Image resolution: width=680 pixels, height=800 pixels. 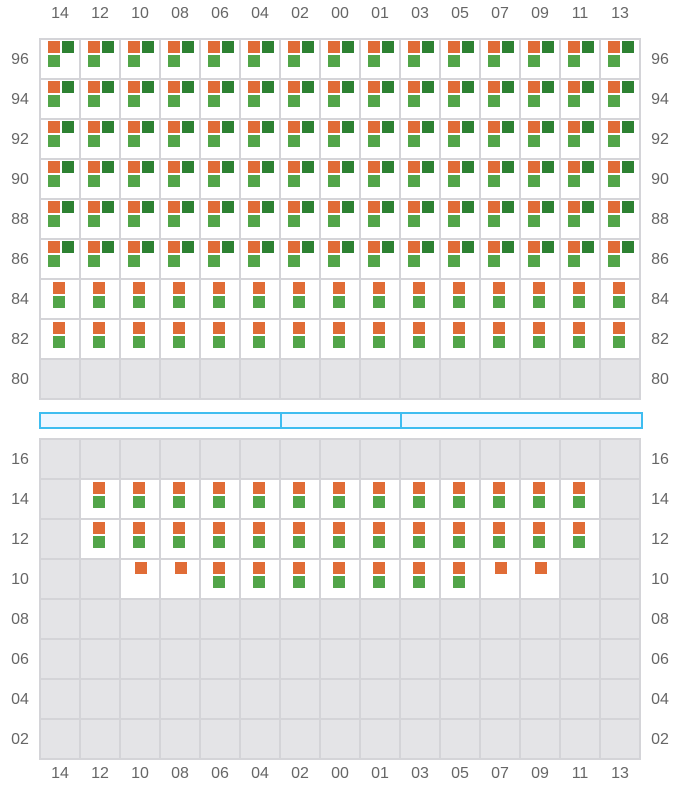 I want to click on column-label: 13, so click(x=620, y=773).